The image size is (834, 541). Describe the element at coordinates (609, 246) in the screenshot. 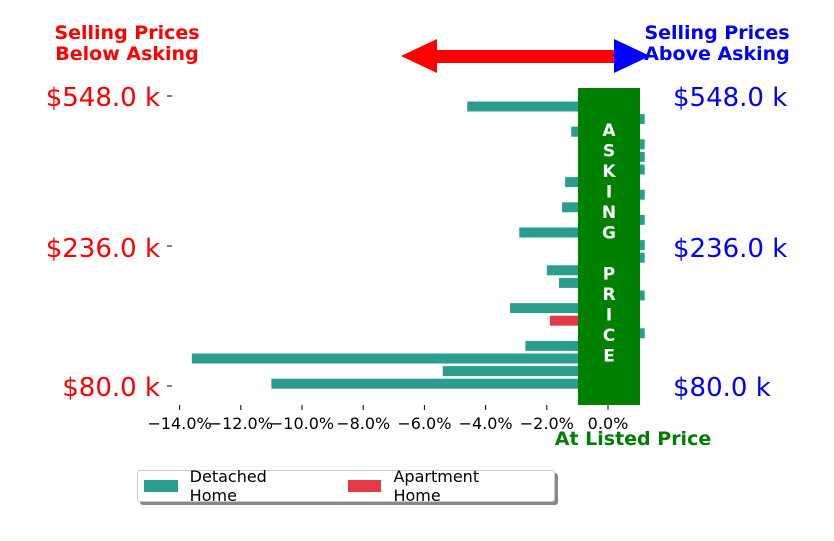

I see `asking-price-band` at that location.